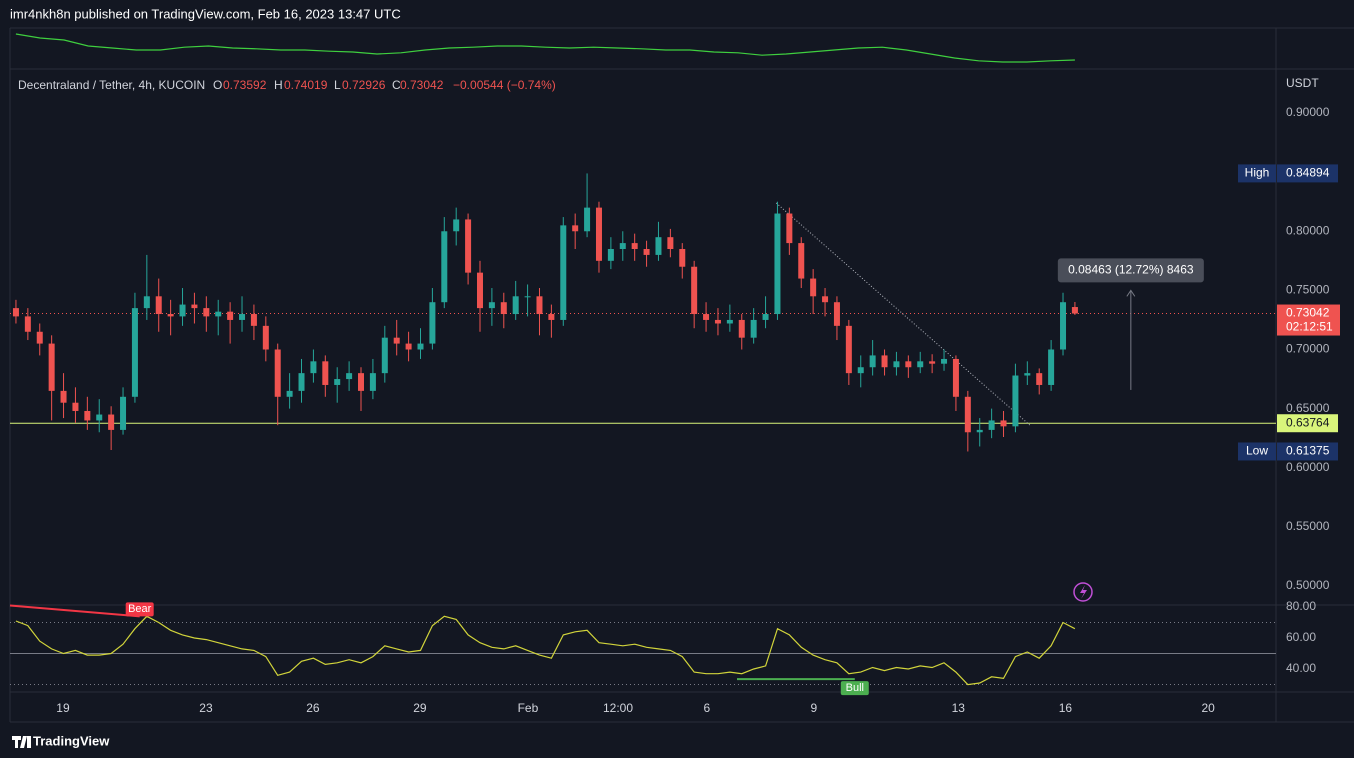  I want to click on y-tick-label: 0.60000, so click(1308, 467).